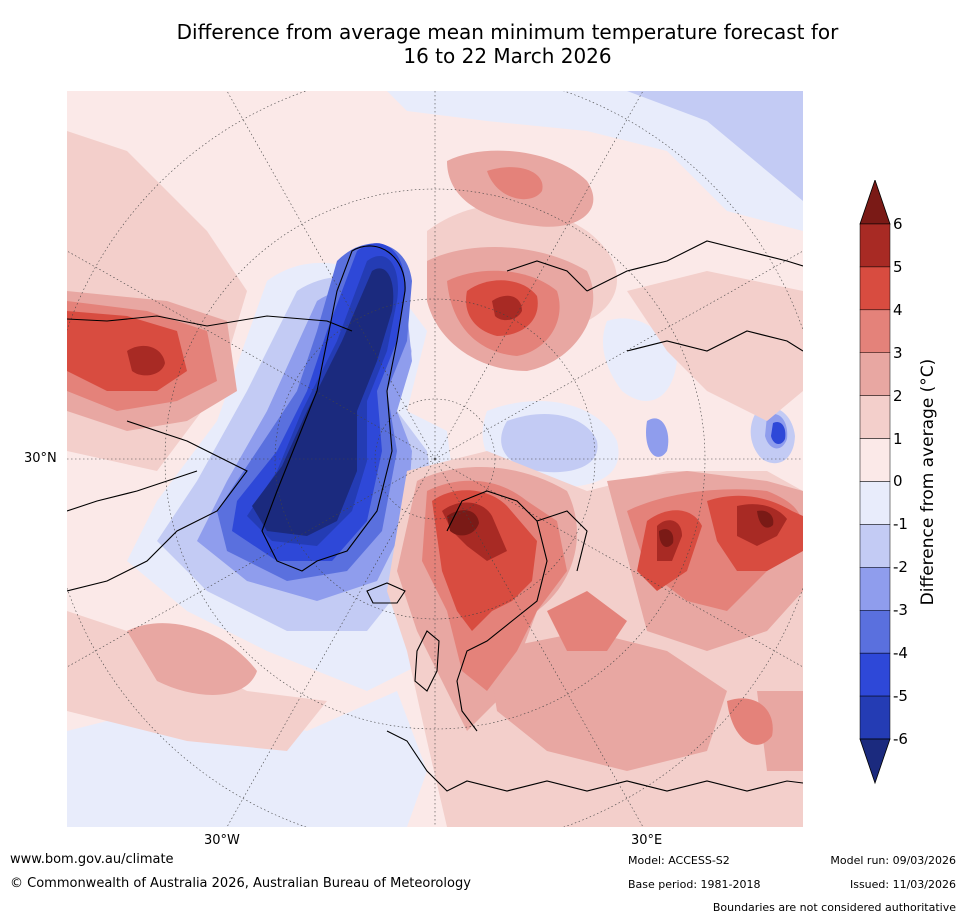  Describe the element at coordinates (210, 453) in the screenshot. I see `canada-arctic-coast` at that location.